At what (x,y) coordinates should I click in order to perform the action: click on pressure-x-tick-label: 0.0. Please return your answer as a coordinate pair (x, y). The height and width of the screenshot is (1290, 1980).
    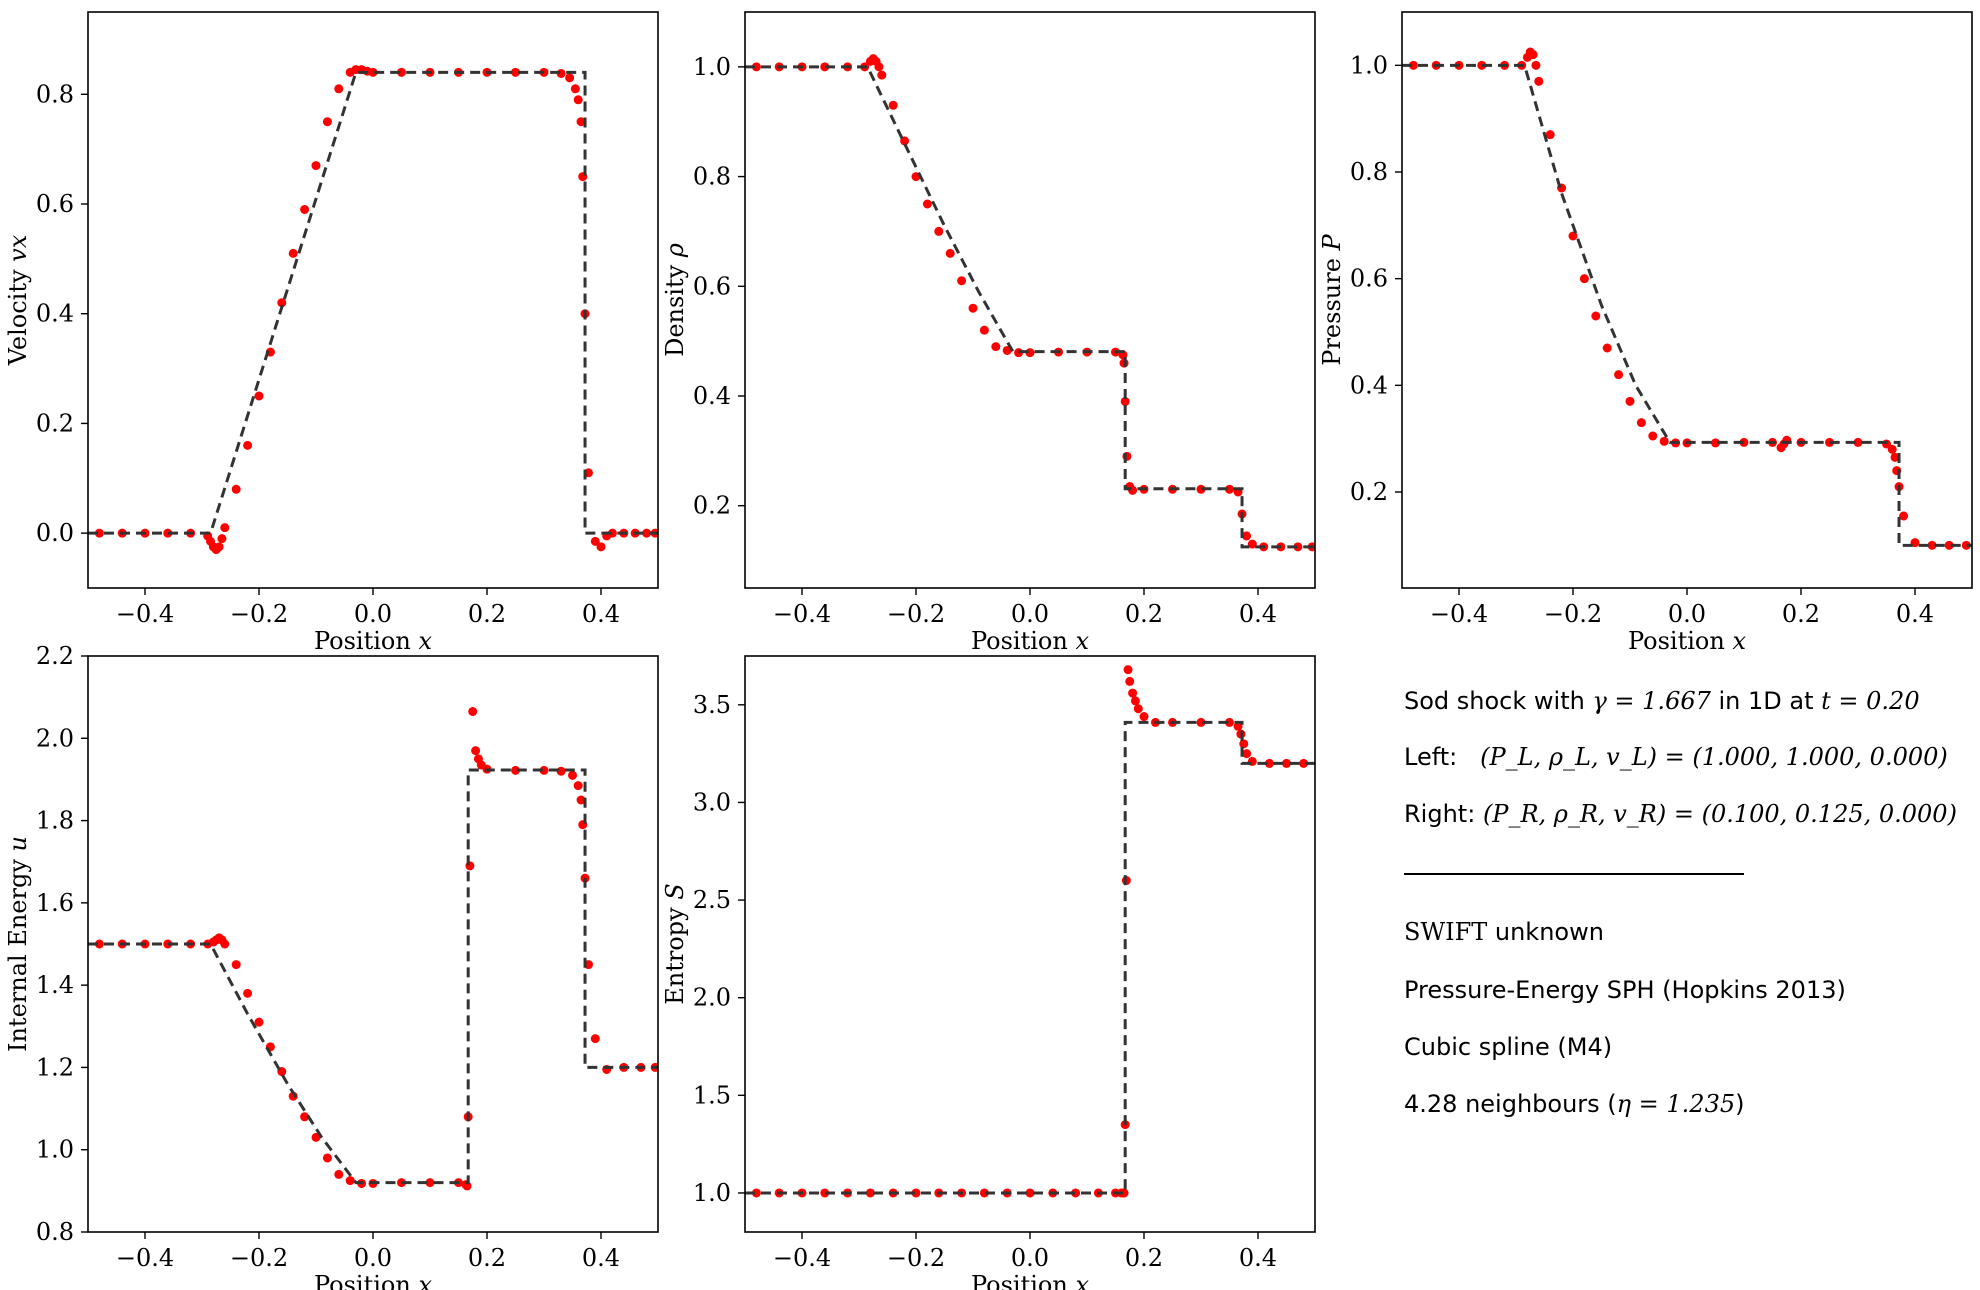
    Looking at the image, I should click on (1687, 614).